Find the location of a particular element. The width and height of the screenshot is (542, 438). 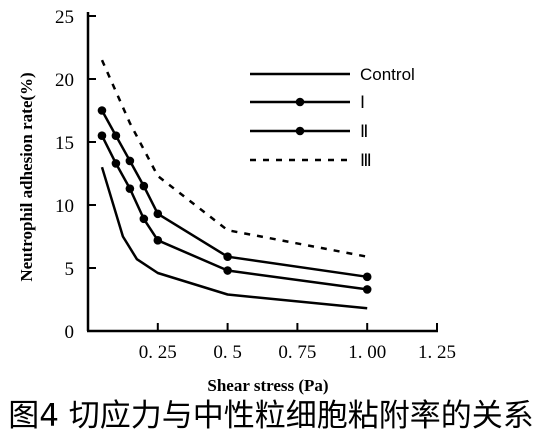

legend-label: Ⅰ is located at coordinates (362, 102).